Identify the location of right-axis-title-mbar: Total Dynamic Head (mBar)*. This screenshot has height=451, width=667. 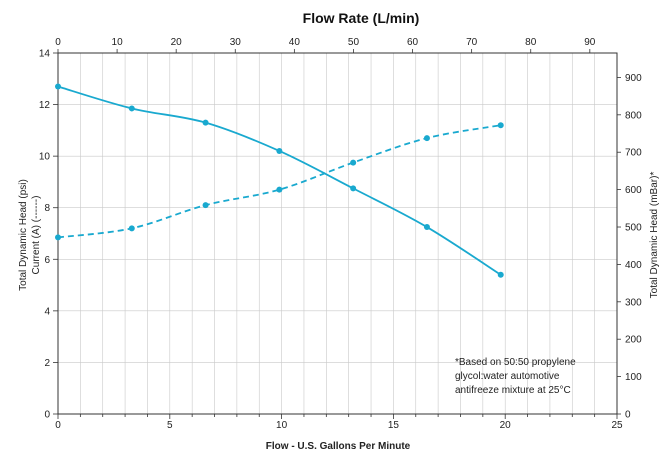
(654, 235).